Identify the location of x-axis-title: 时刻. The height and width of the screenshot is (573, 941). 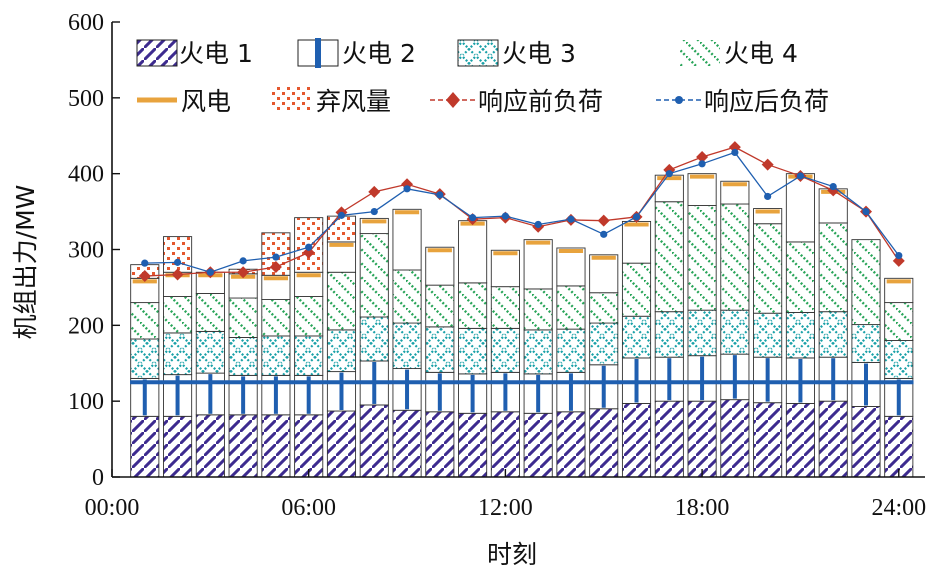
(512, 554).